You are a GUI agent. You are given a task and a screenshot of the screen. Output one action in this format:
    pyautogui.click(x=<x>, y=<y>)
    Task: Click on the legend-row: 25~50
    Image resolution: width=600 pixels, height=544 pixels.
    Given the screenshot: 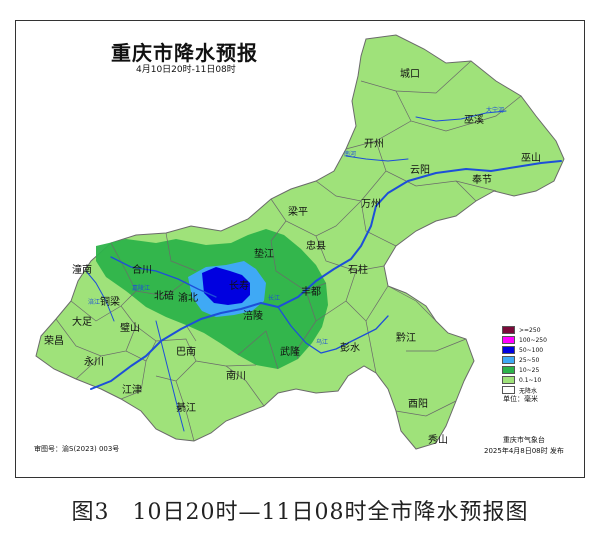 What is the action you would take?
    pyautogui.click(x=524, y=360)
    